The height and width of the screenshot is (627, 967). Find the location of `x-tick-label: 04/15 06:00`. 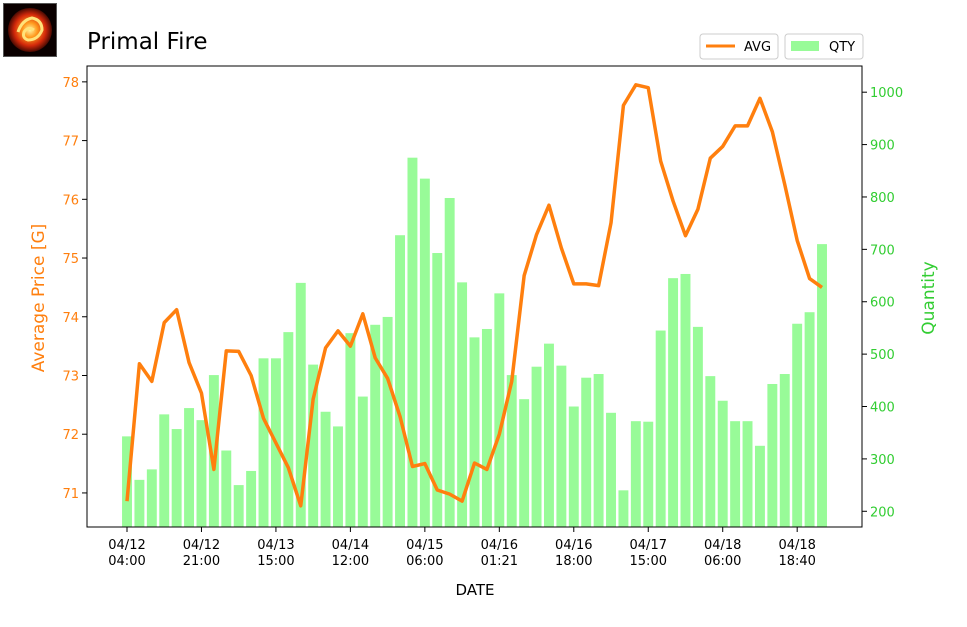

x-tick-label: 04/15 06:00 is located at coordinates (424, 553).